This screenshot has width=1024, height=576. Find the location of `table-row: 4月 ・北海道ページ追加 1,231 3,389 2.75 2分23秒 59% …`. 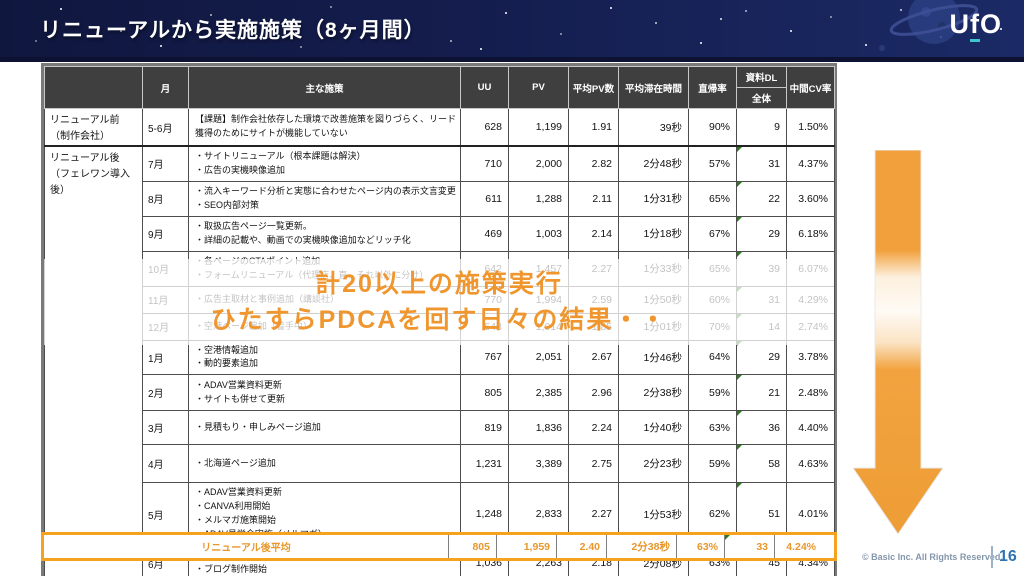

table-row: 4月 ・北海道ページ追加 1,231 3,389 2.75 2分23秒 59% … is located at coordinates (440, 464).